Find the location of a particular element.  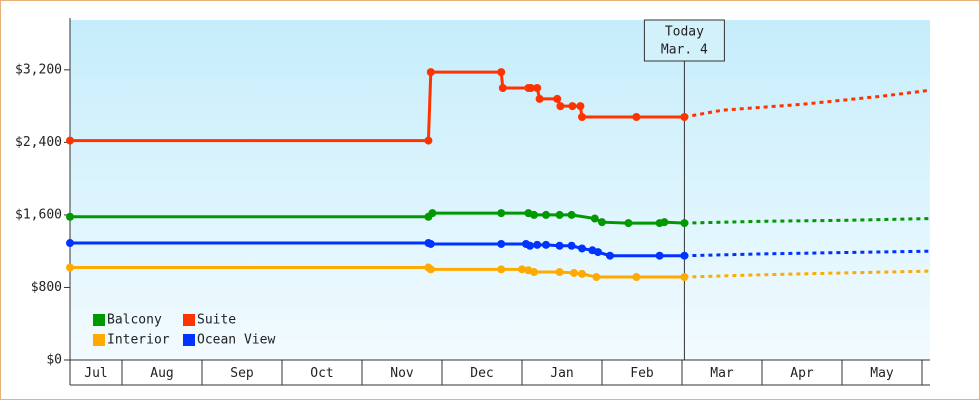

x-tick-label: Feb is located at coordinates (642, 373).